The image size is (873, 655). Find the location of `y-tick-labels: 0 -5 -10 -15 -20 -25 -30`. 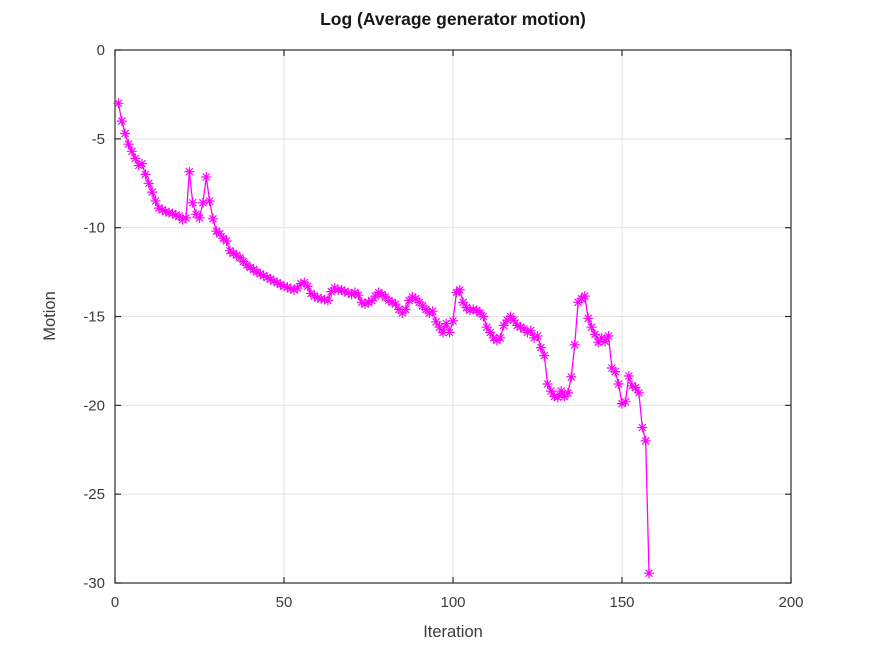

y-tick-labels: 0 -5 -10 -15 -20 -25 -30 is located at coordinates (94, 317).